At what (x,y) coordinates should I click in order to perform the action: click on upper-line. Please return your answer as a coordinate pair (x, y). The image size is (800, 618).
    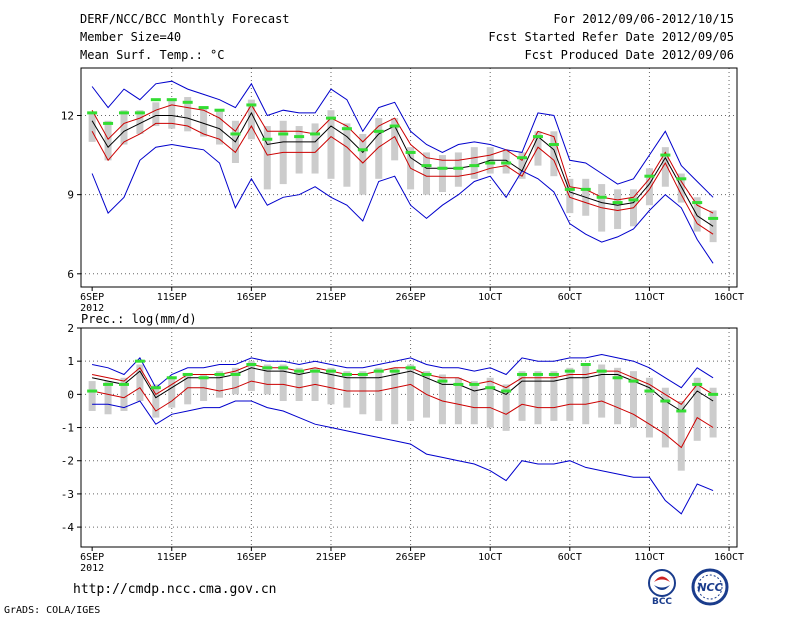
    Looking at the image, I should click on (402, 384).